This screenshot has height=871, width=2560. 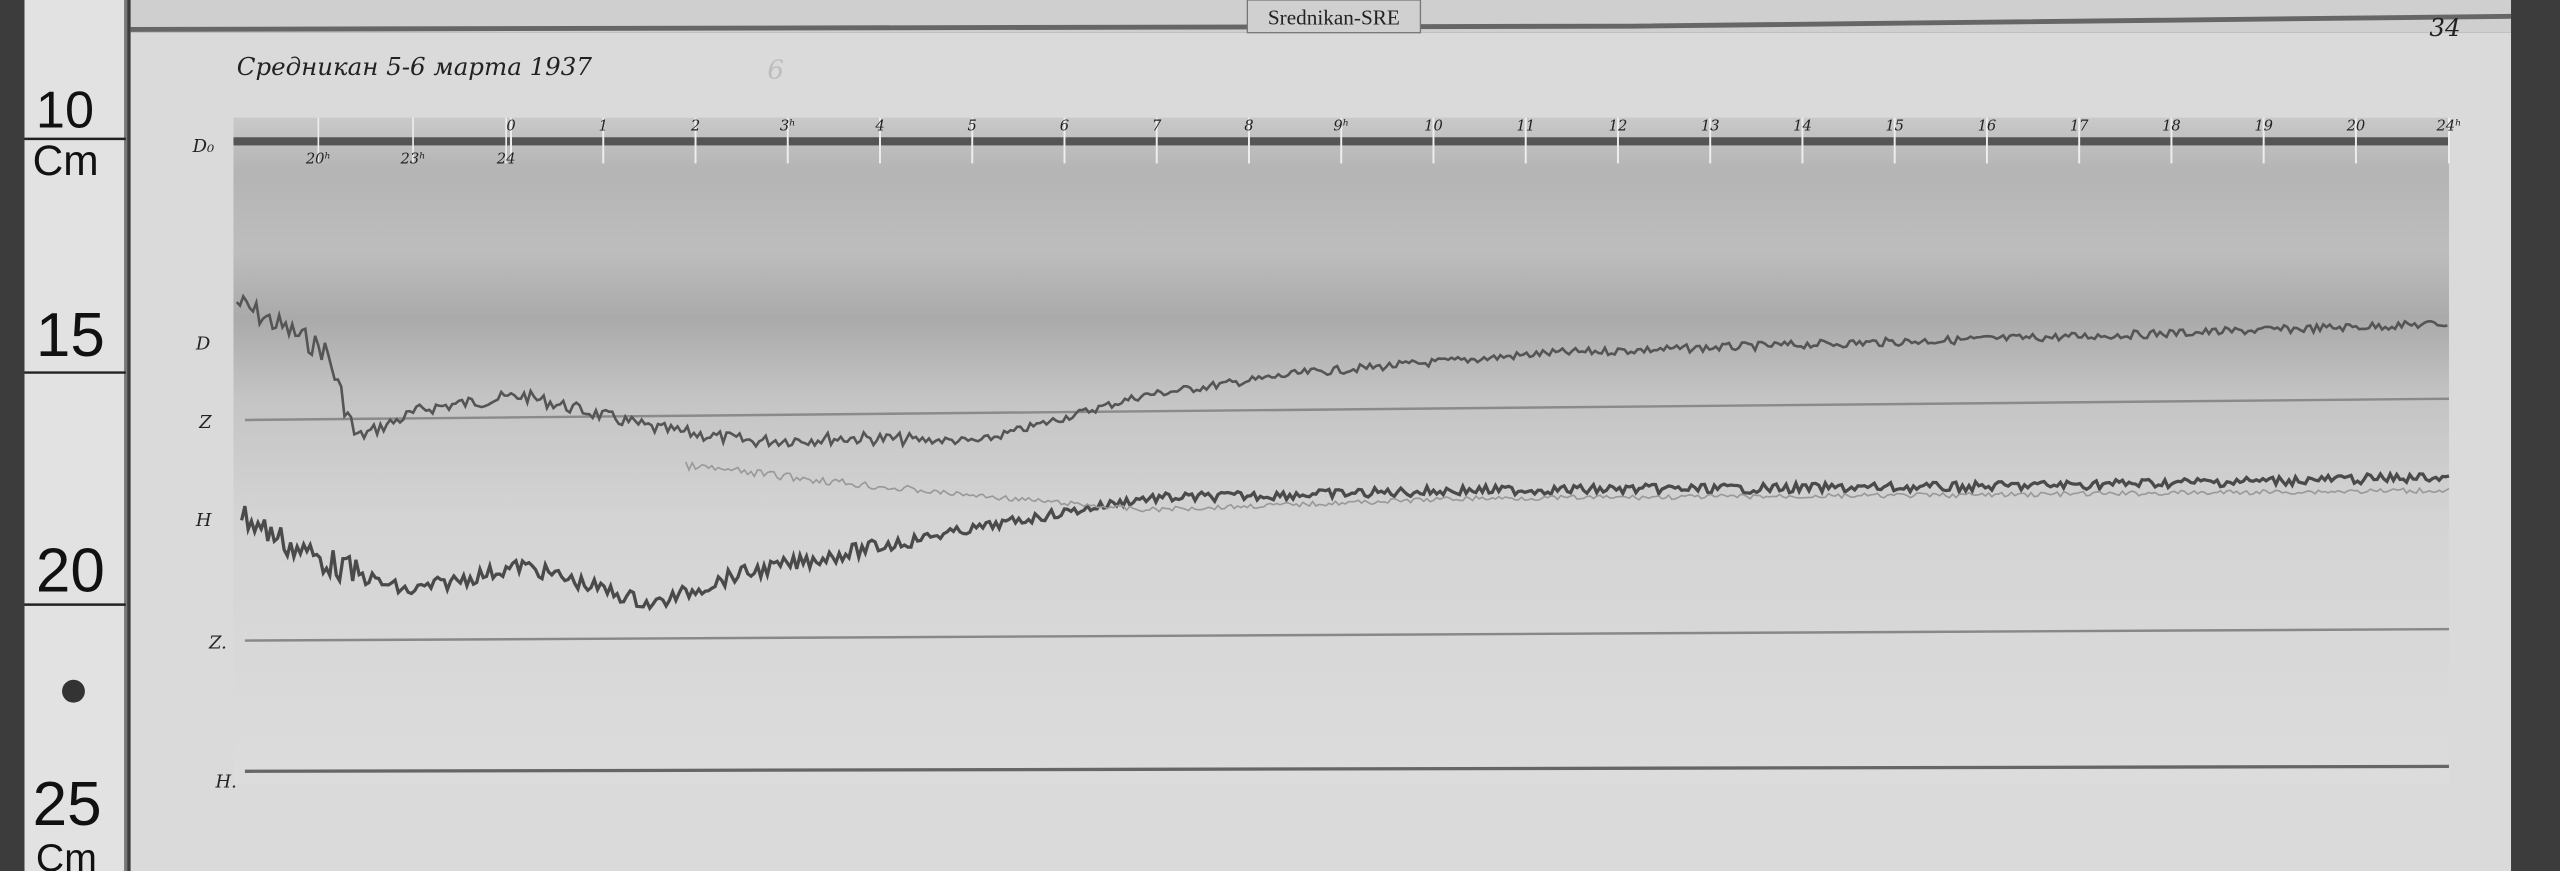 I want to click on hour-label: 10, so click(x=1433, y=126).